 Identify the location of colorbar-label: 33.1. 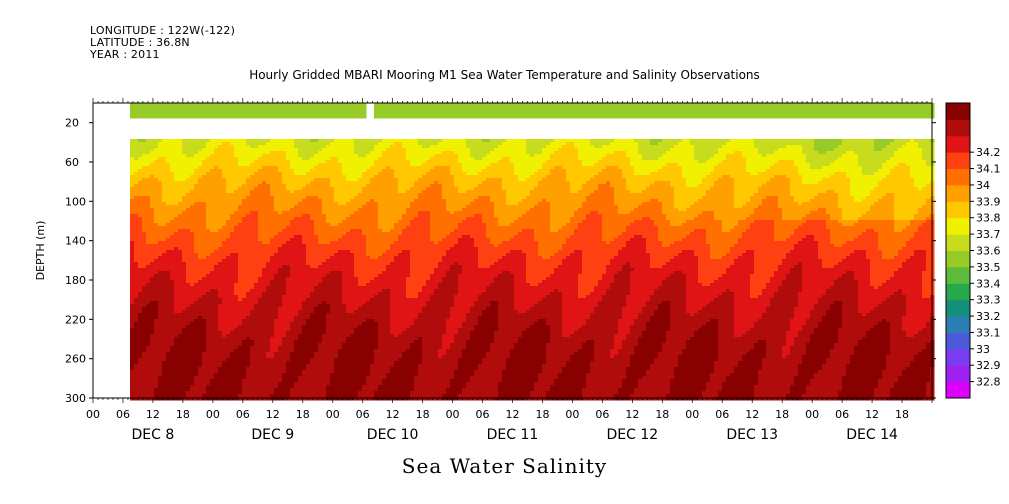
(988, 332).